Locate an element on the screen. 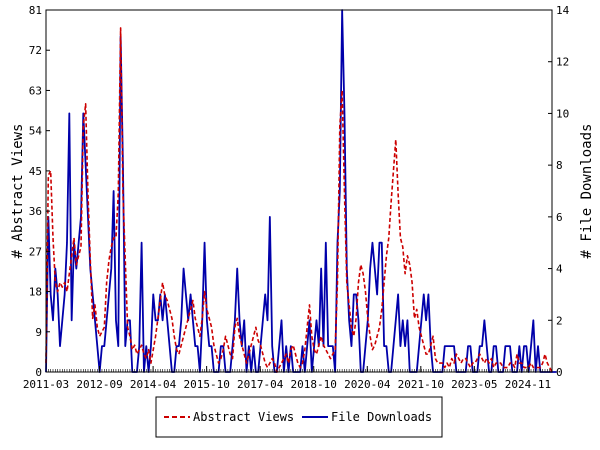  y-left-tick-label: 63 is located at coordinates (35, 90).